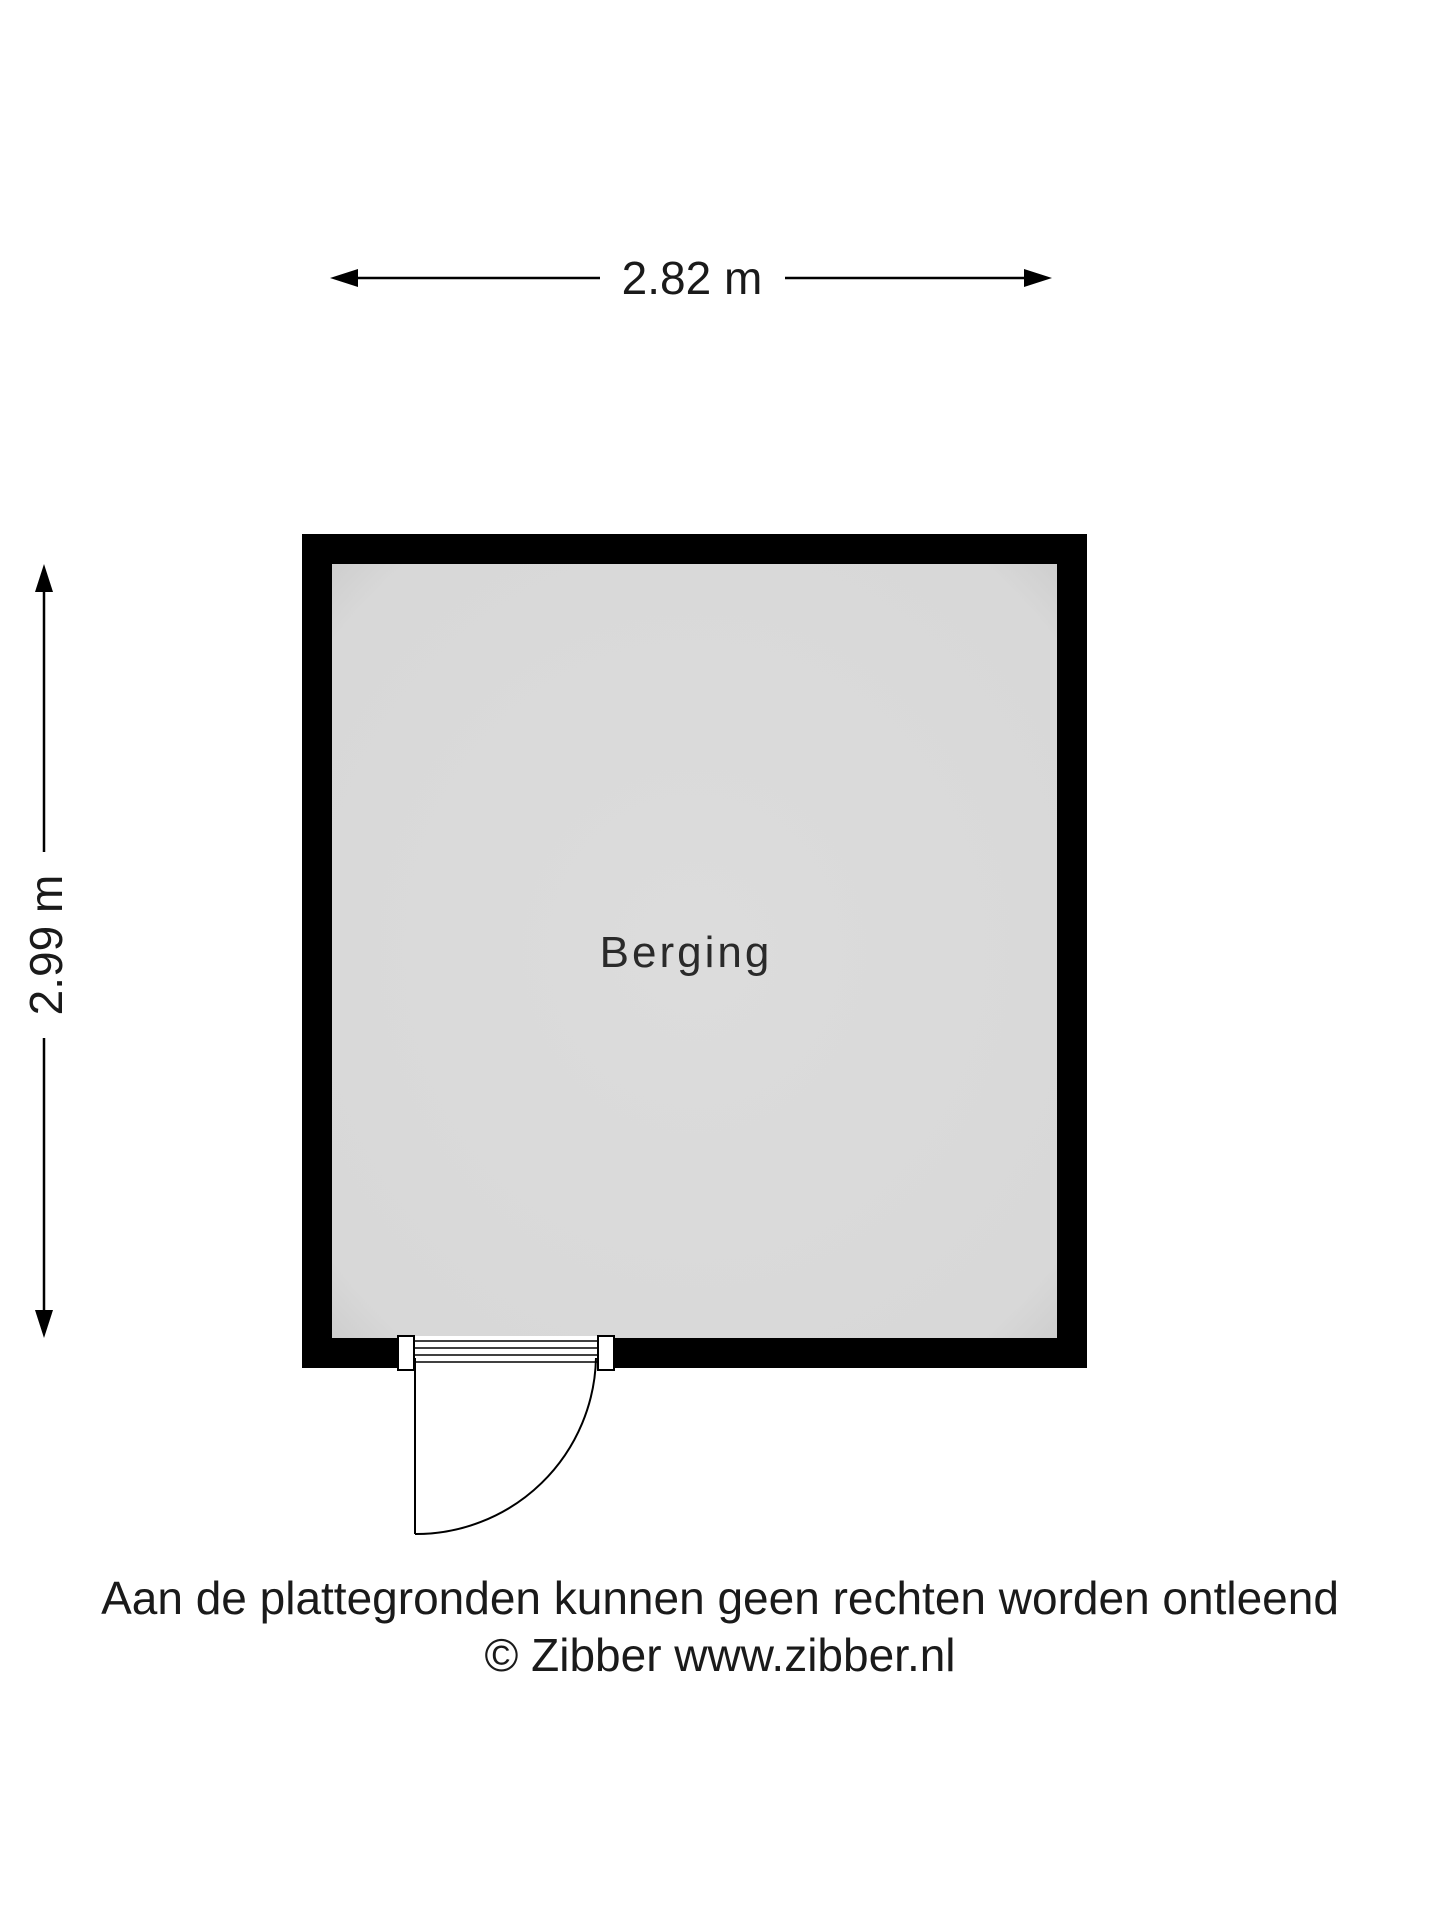  What do you see at coordinates (44, 578) in the screenshot?
I see `arrow-up-icon` at bounding box center [44, 578].